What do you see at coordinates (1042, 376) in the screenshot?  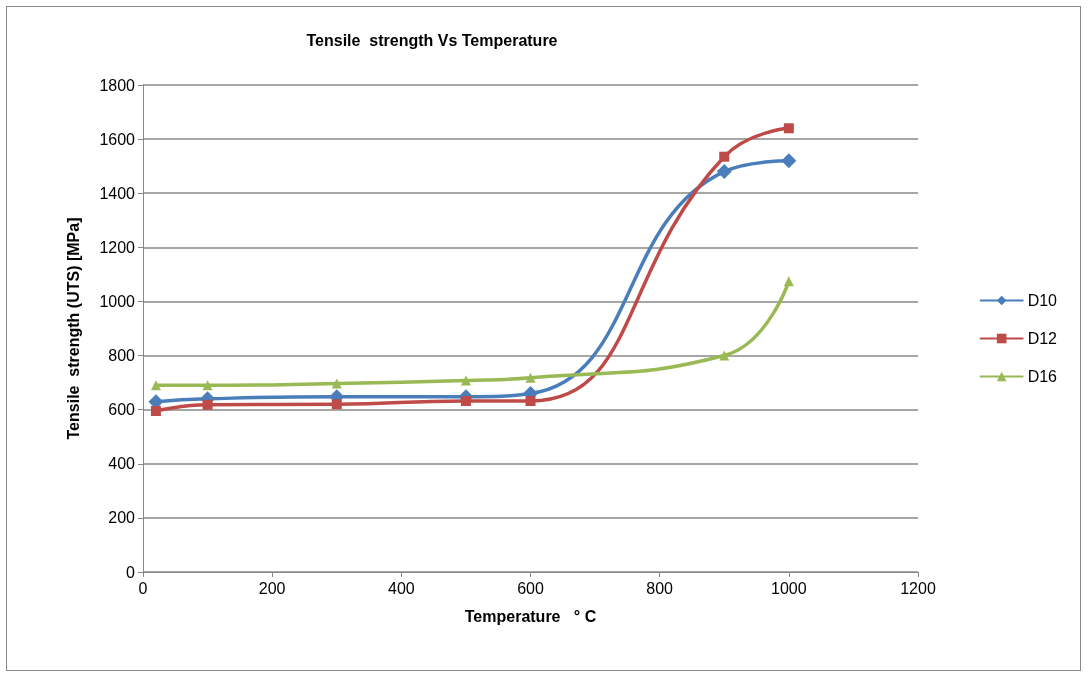 I see `legend-label: D16` at bounding box center [1042, 376].